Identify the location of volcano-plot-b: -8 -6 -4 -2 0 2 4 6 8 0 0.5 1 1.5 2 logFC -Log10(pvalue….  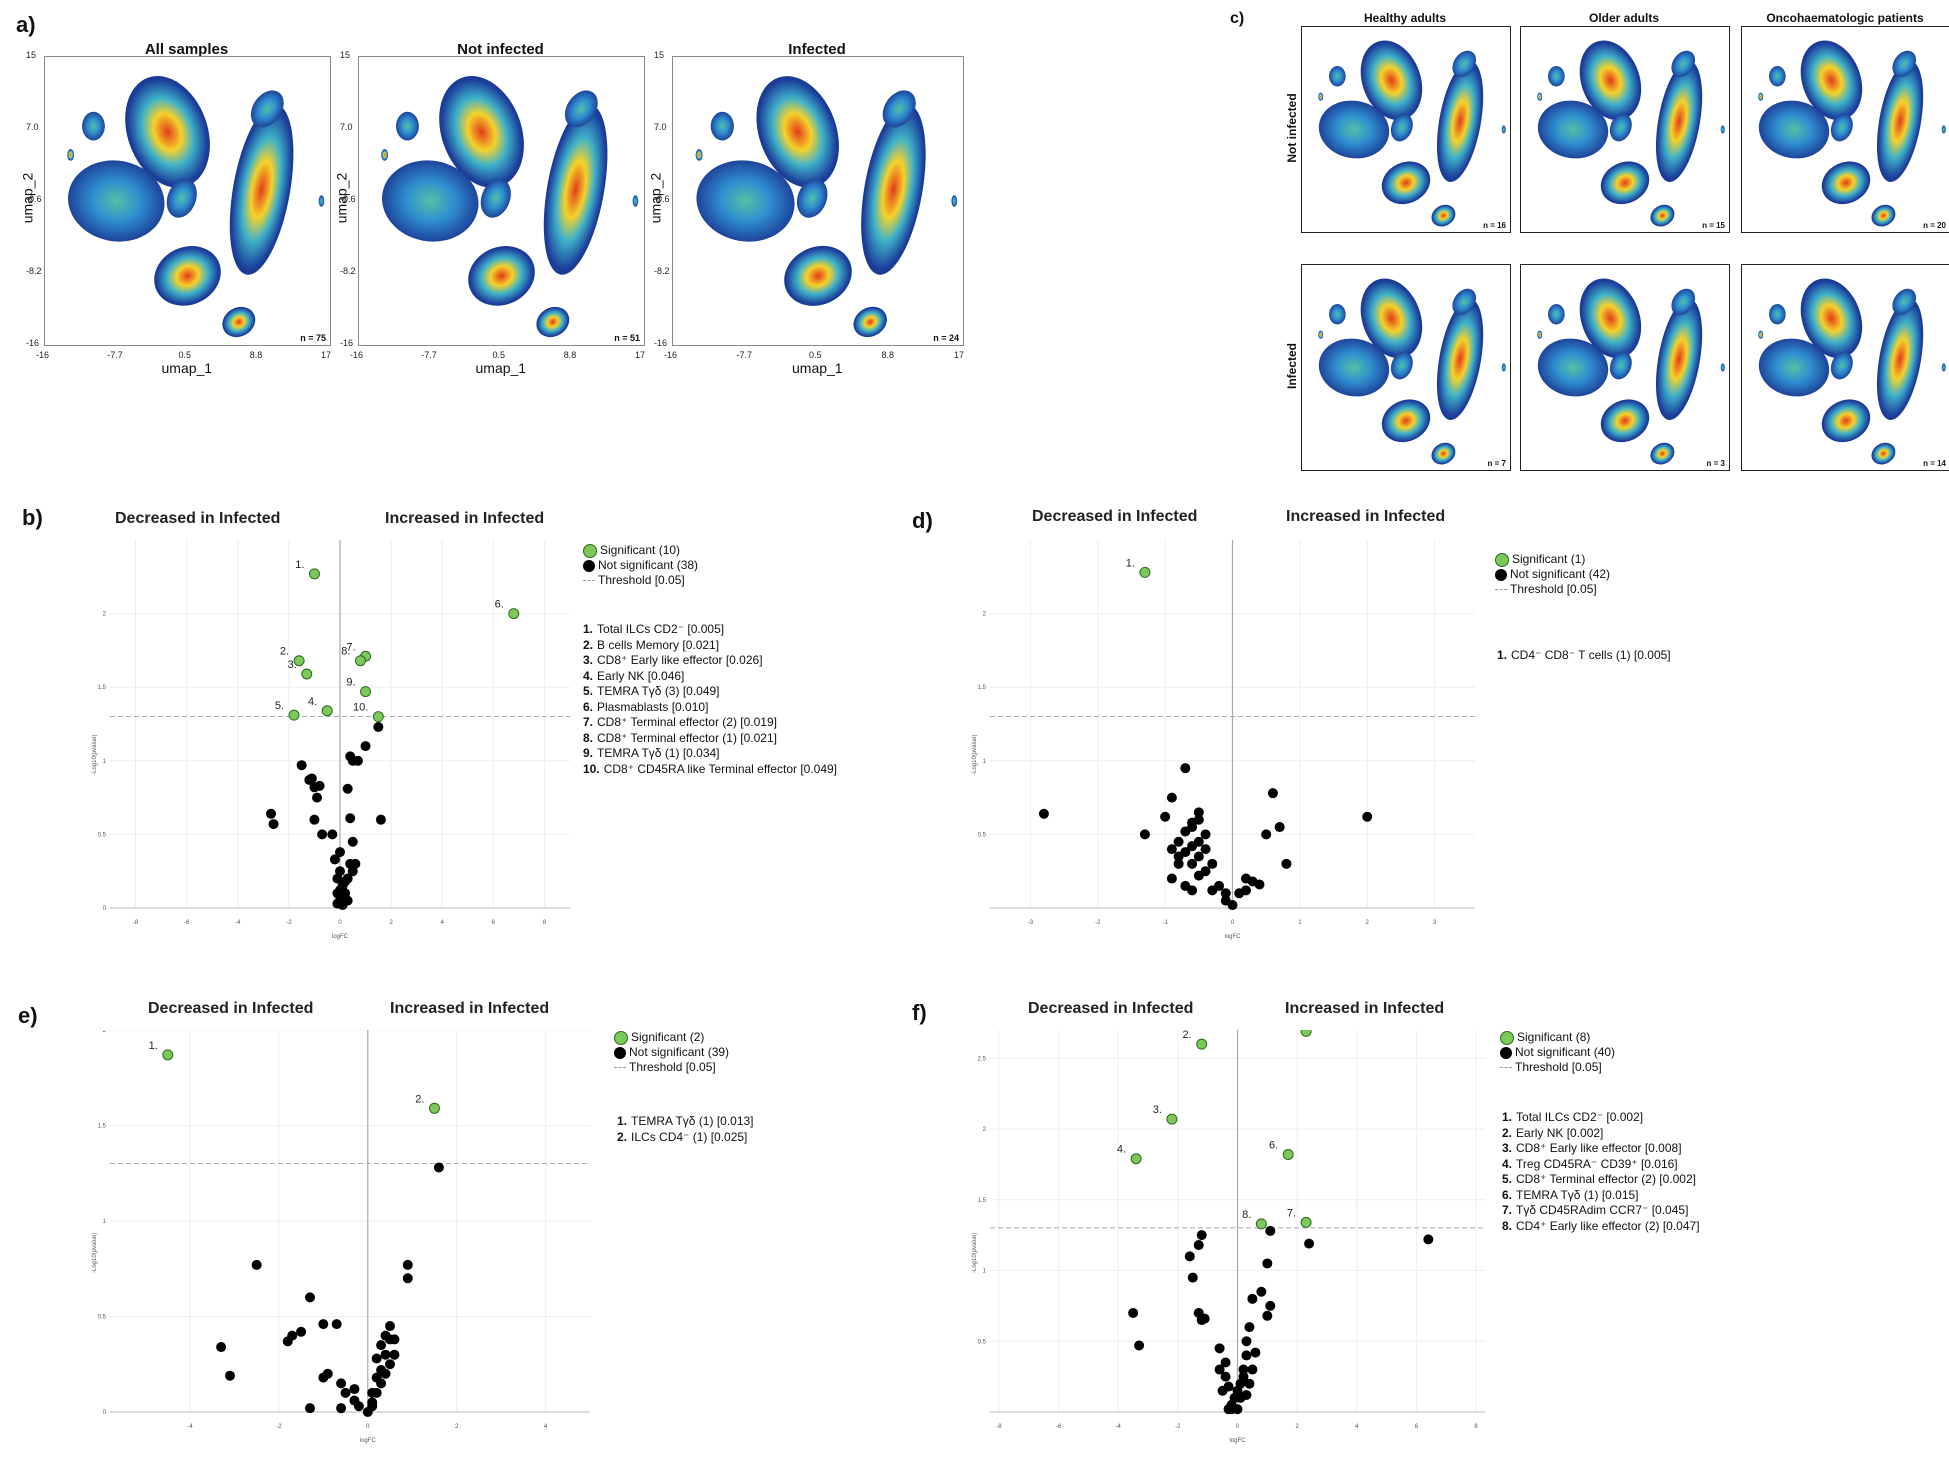
(340, 749).